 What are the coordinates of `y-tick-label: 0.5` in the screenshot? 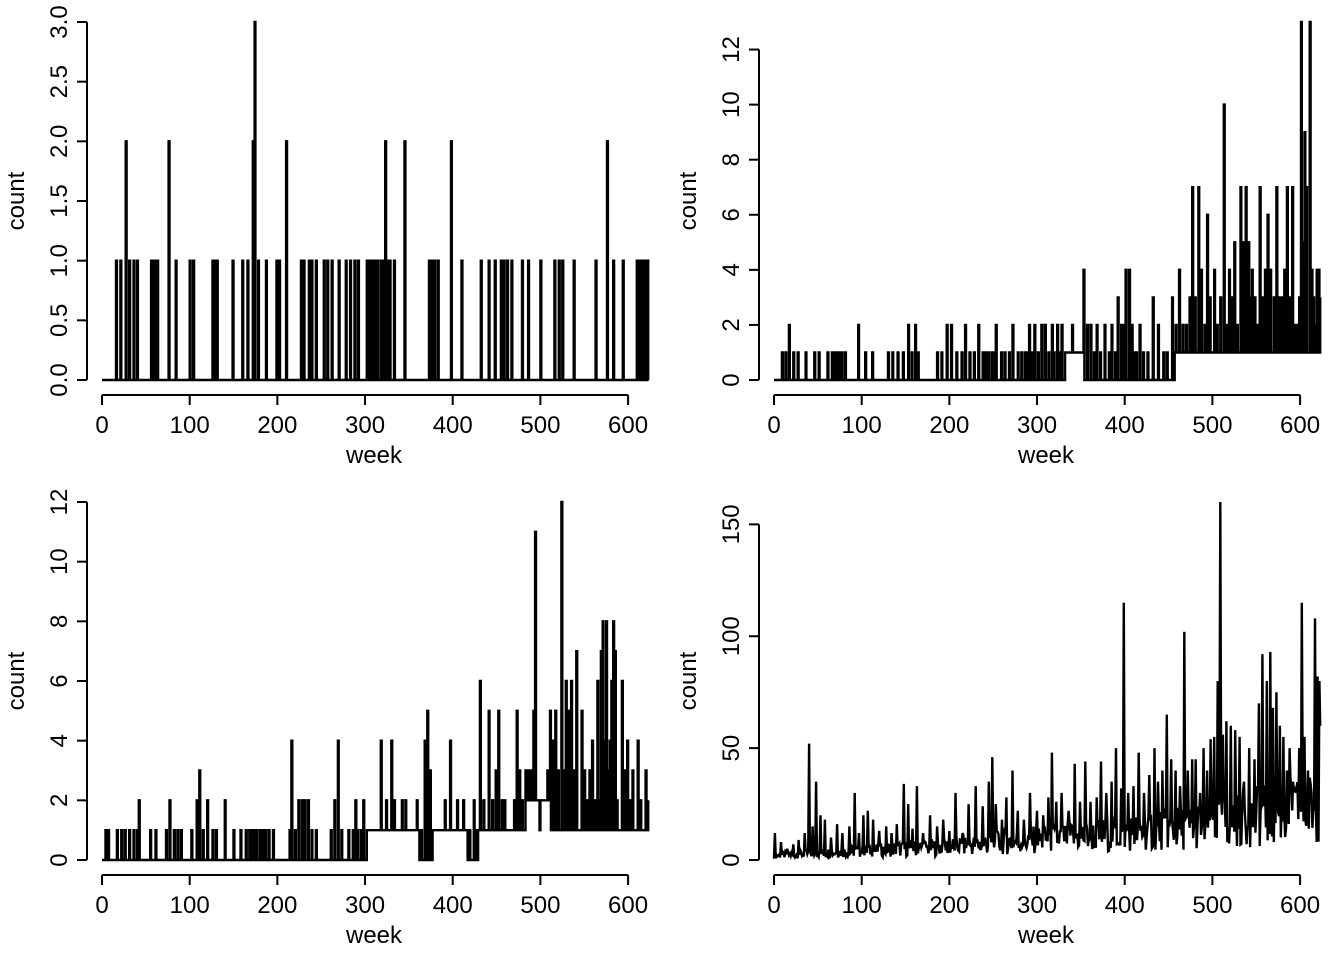 It's located at (59, 320).